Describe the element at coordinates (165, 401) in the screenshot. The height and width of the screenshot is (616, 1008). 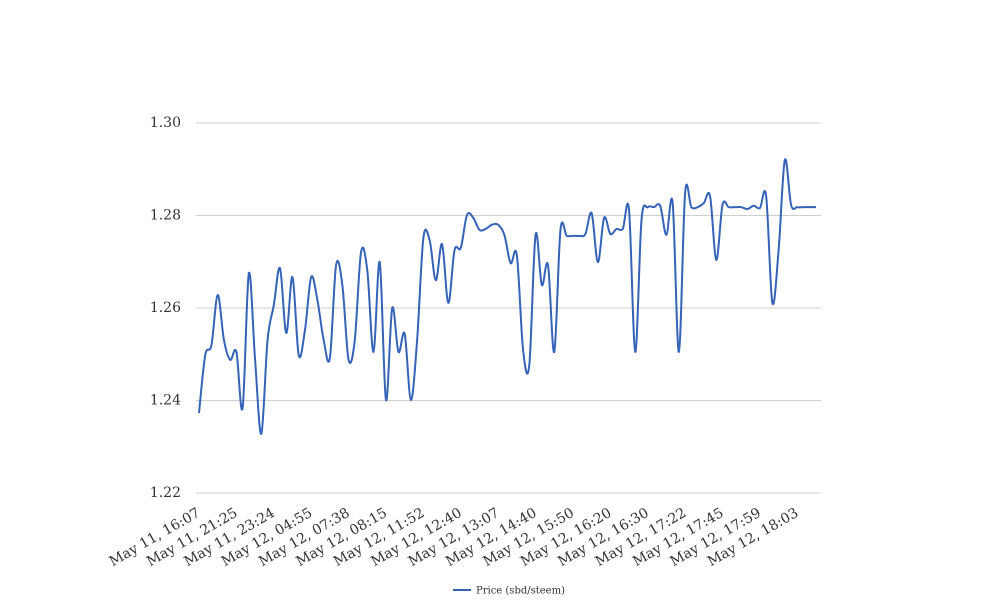
I see `y-tick-label: 1.24` at that location.